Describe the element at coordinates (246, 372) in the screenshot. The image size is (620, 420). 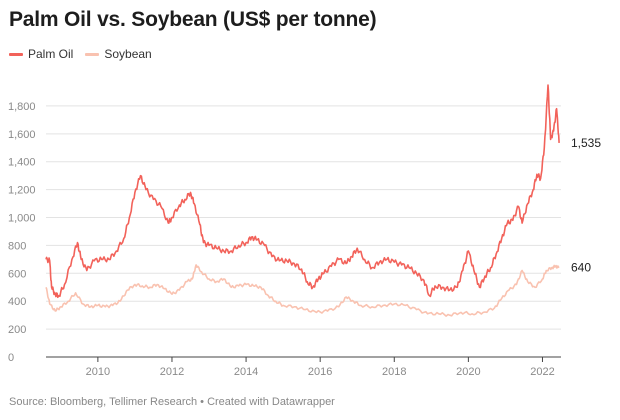
I see `x-tick-label: 2014` at that location.